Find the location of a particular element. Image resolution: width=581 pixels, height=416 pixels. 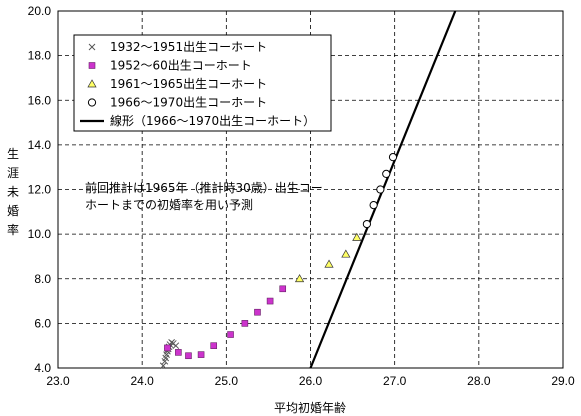

legend-label-trend: 線形（1966～1970出生コーホート） is located at coordinates (212, 120).